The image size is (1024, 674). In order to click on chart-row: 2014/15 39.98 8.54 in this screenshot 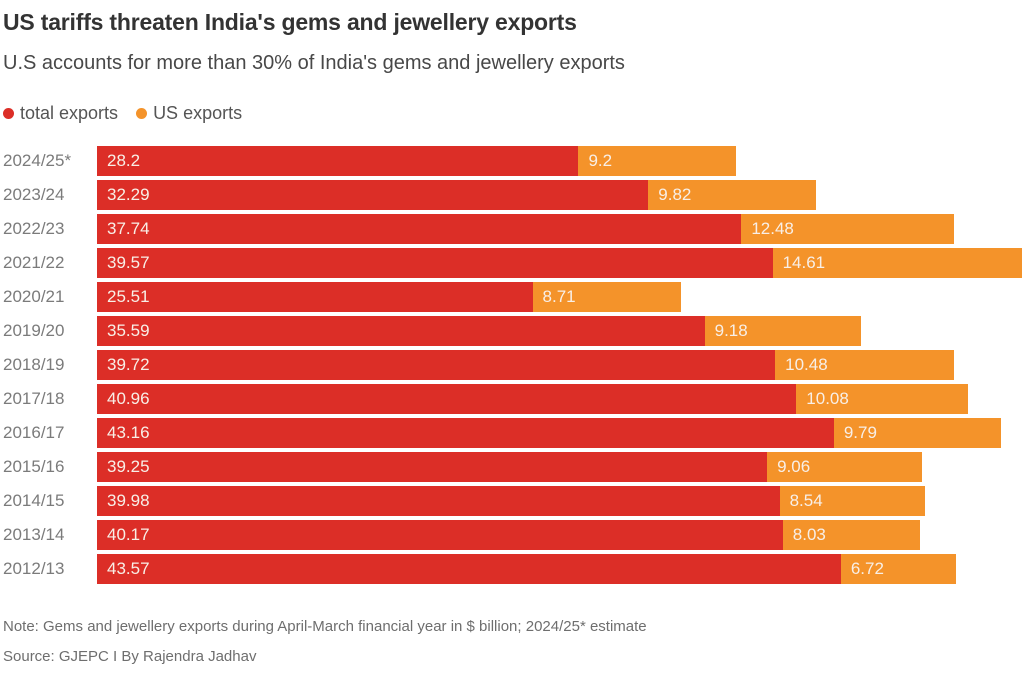, I will do `click(512, 501)`.